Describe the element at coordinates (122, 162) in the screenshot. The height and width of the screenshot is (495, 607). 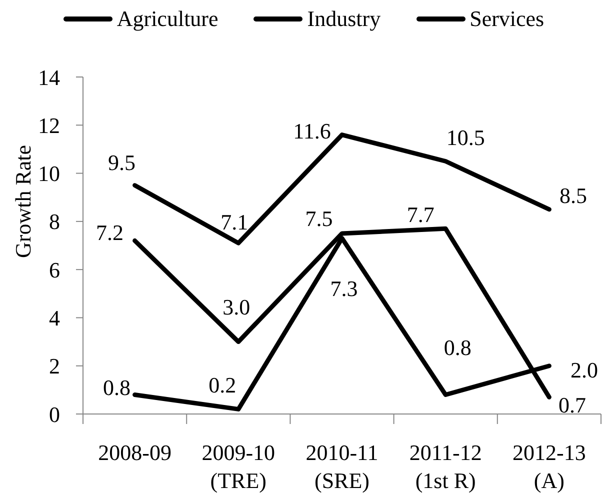
I see `data-label: 9.5` at that location.